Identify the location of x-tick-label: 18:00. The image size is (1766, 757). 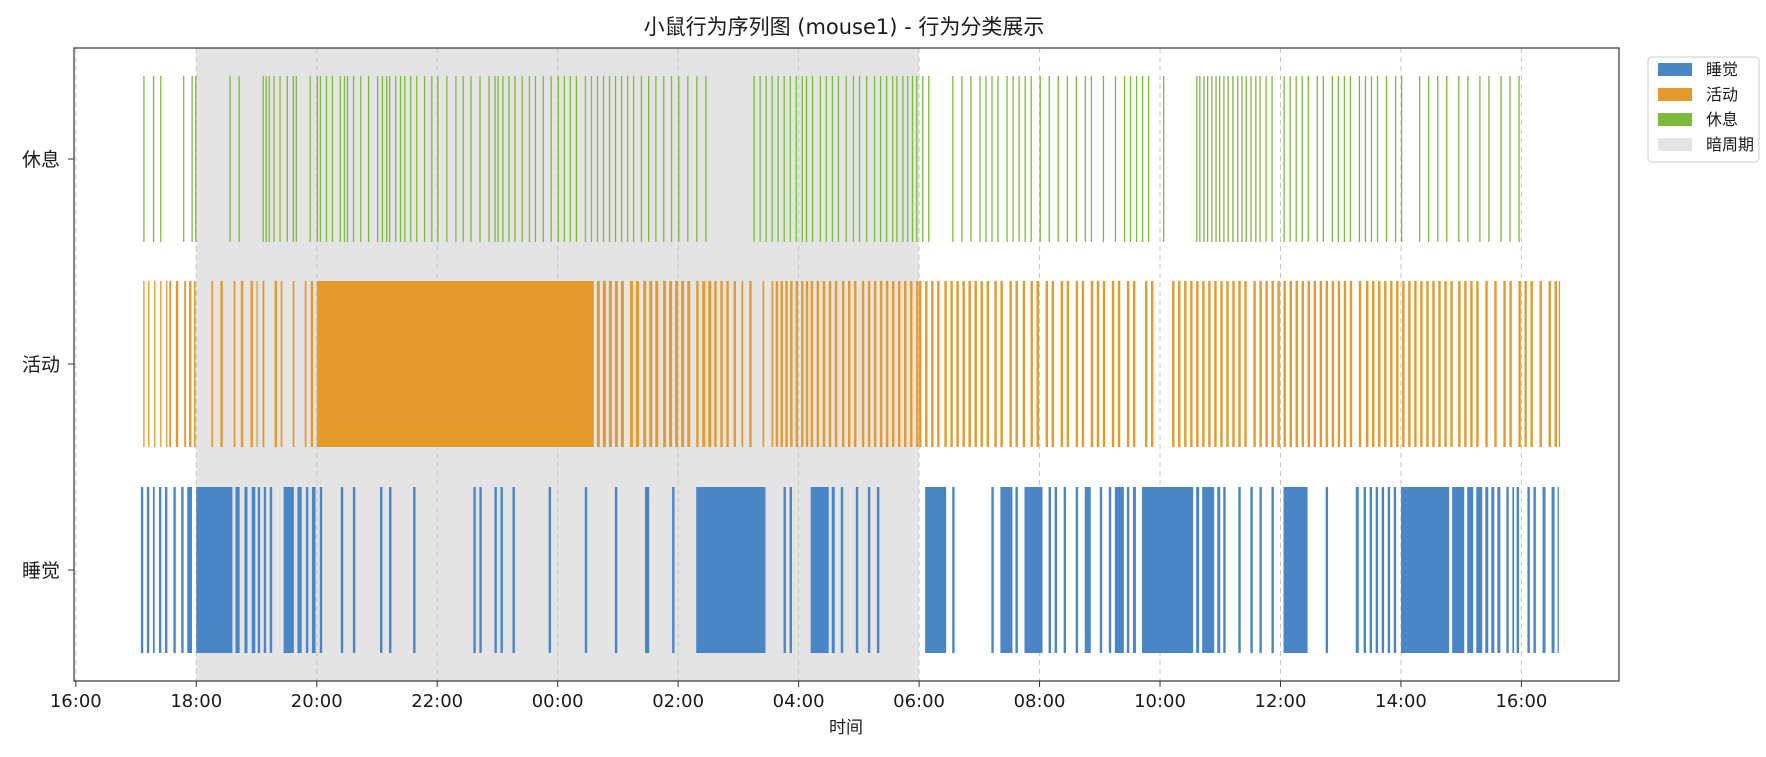
(196, 701).